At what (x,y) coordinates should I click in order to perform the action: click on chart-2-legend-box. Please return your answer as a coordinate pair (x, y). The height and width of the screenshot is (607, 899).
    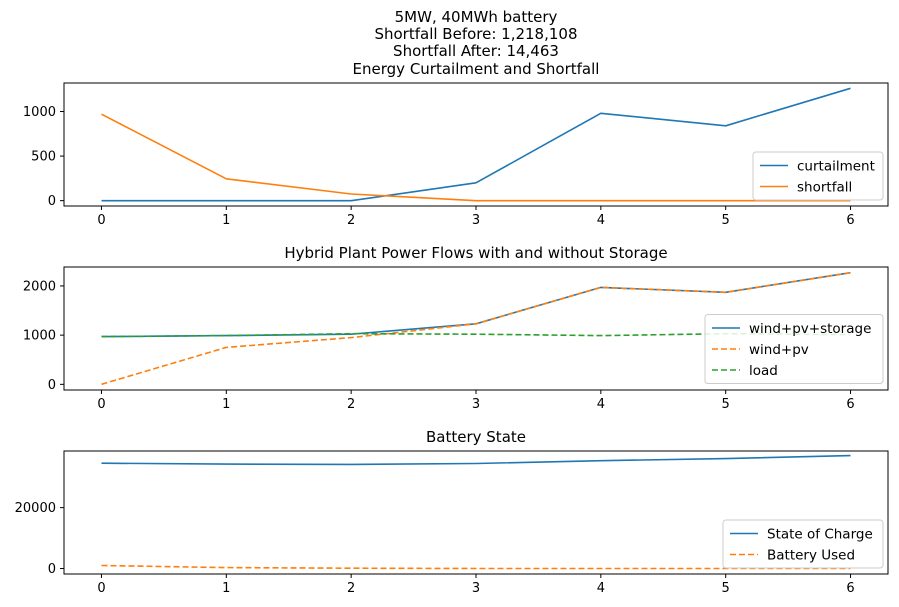
    Looking at the image, I should click on (794, 349).